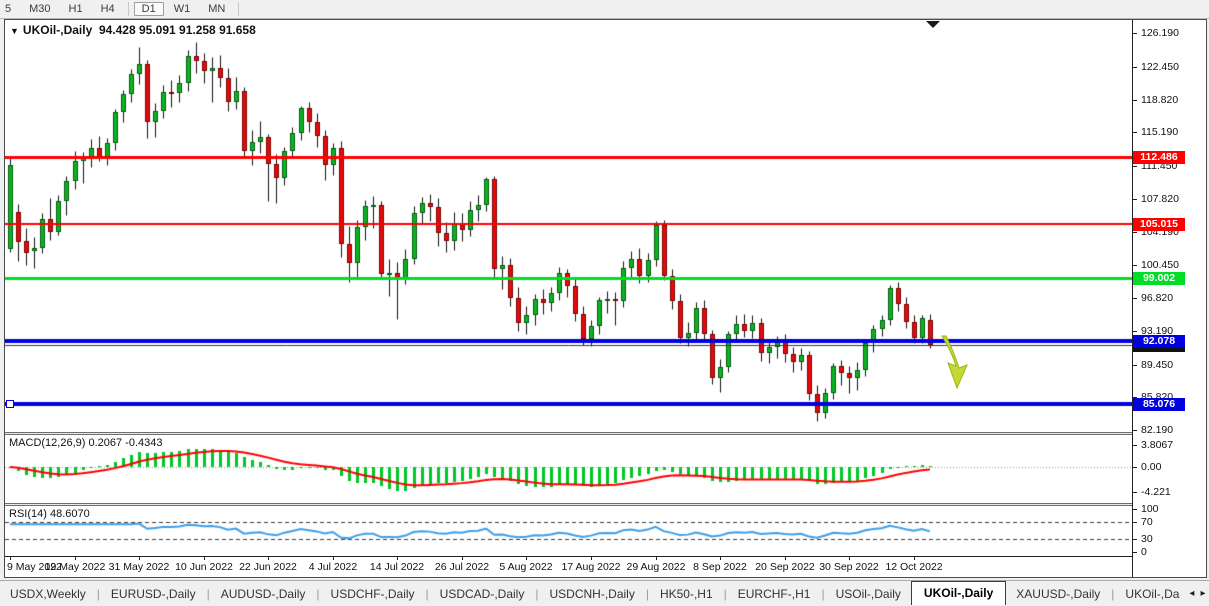 Image resolution: width=1209 pixels, height=606 pixels. Describe the element at coordinates (8, 9) in the screenshot. I see `timeframe-button-5: 5` at that location.